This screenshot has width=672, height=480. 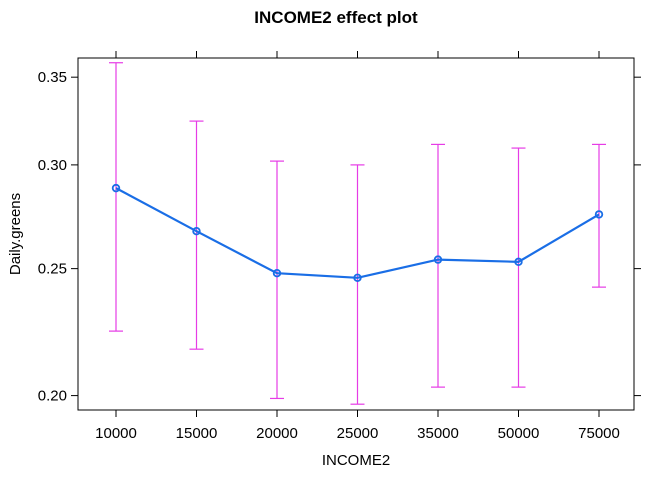 I want to click on y-tick-label: 0.25, so click(x=52, y=269).